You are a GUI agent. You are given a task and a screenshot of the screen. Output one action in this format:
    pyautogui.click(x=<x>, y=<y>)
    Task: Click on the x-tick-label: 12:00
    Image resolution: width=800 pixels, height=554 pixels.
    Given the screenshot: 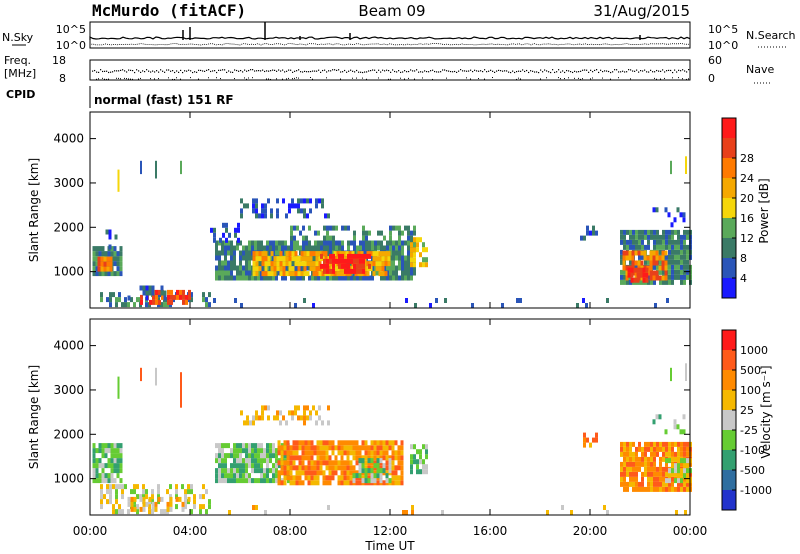 What is the action you would take?
    pyautogui.click(x=390, y=531)
    